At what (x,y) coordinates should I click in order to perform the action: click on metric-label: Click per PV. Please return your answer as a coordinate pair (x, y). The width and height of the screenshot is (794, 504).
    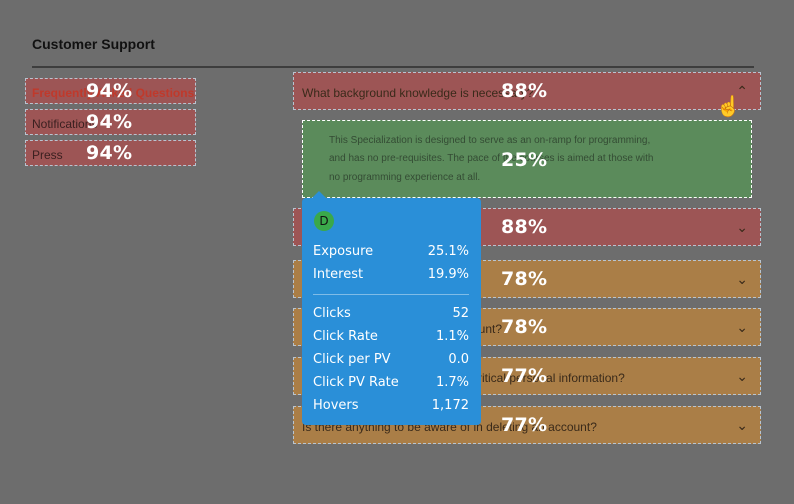
    Looking at the image, I should click on (352, 359).